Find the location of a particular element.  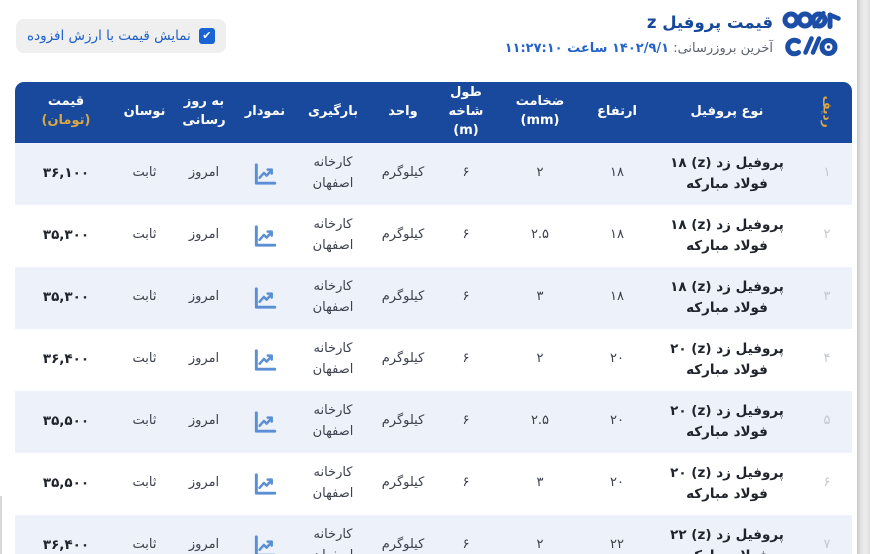

left-edge-artifact is located at coordinates (1, 525).